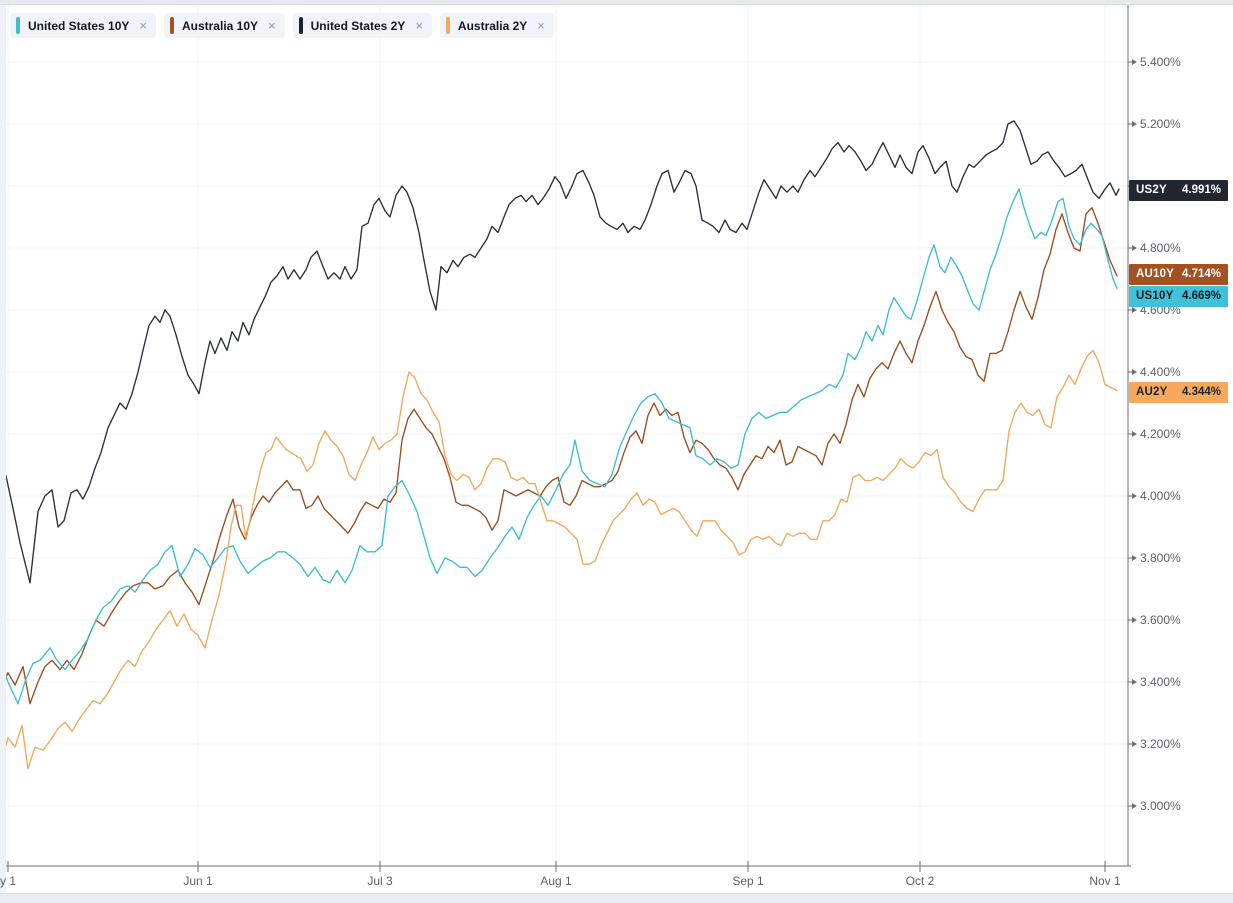 The width and height of the screenshot is (1233, 903). I want to click on price-flag-us2y: US2Y 4.991%, so click(1178, 190).